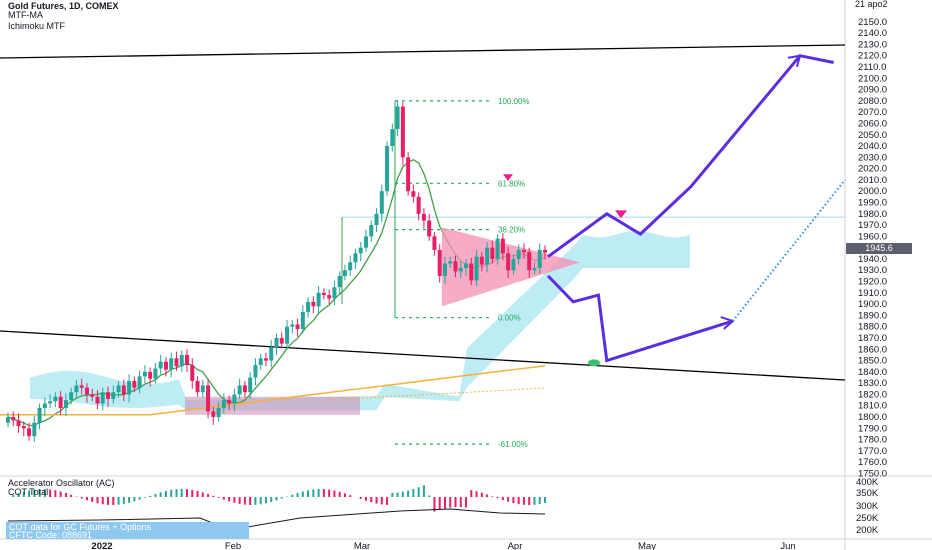 This screenshot has height=550, width=932. Describe the element at coordinates (872, 180) in the screenshot. I see `price-tick-label: 2010.0` at that location.